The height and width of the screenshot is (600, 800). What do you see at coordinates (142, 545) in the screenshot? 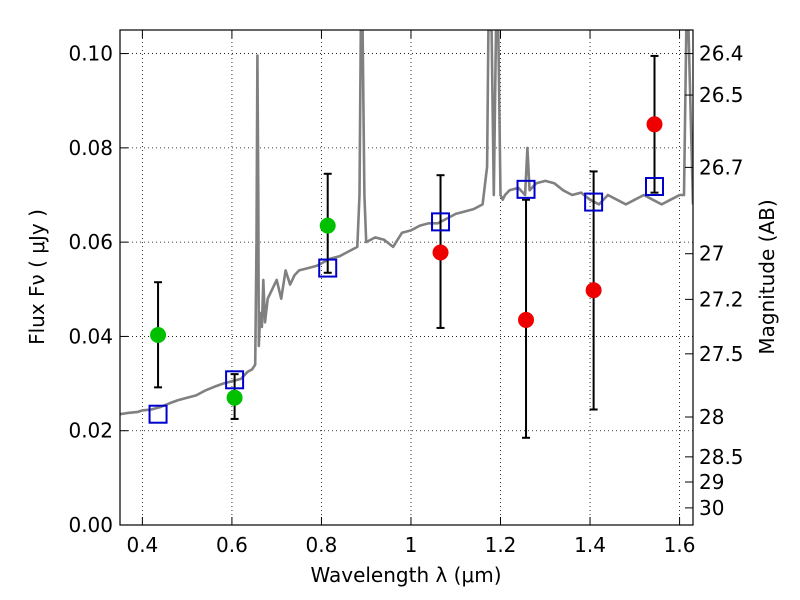
I see `x-tick-label: 0.4` at bounding box center [142, 545].